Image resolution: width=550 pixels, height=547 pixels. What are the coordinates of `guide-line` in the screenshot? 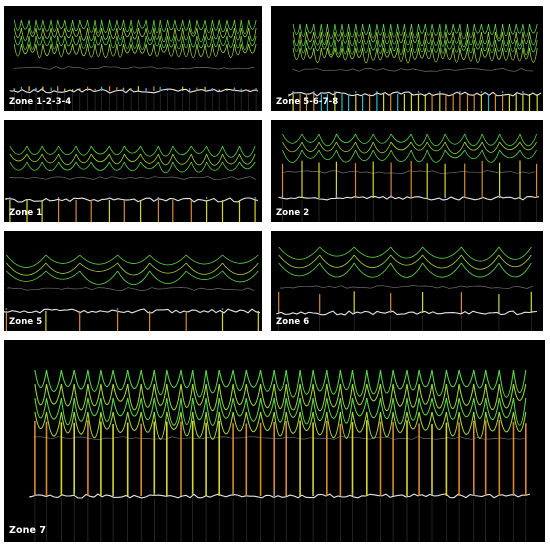 It's located at (131, 289).